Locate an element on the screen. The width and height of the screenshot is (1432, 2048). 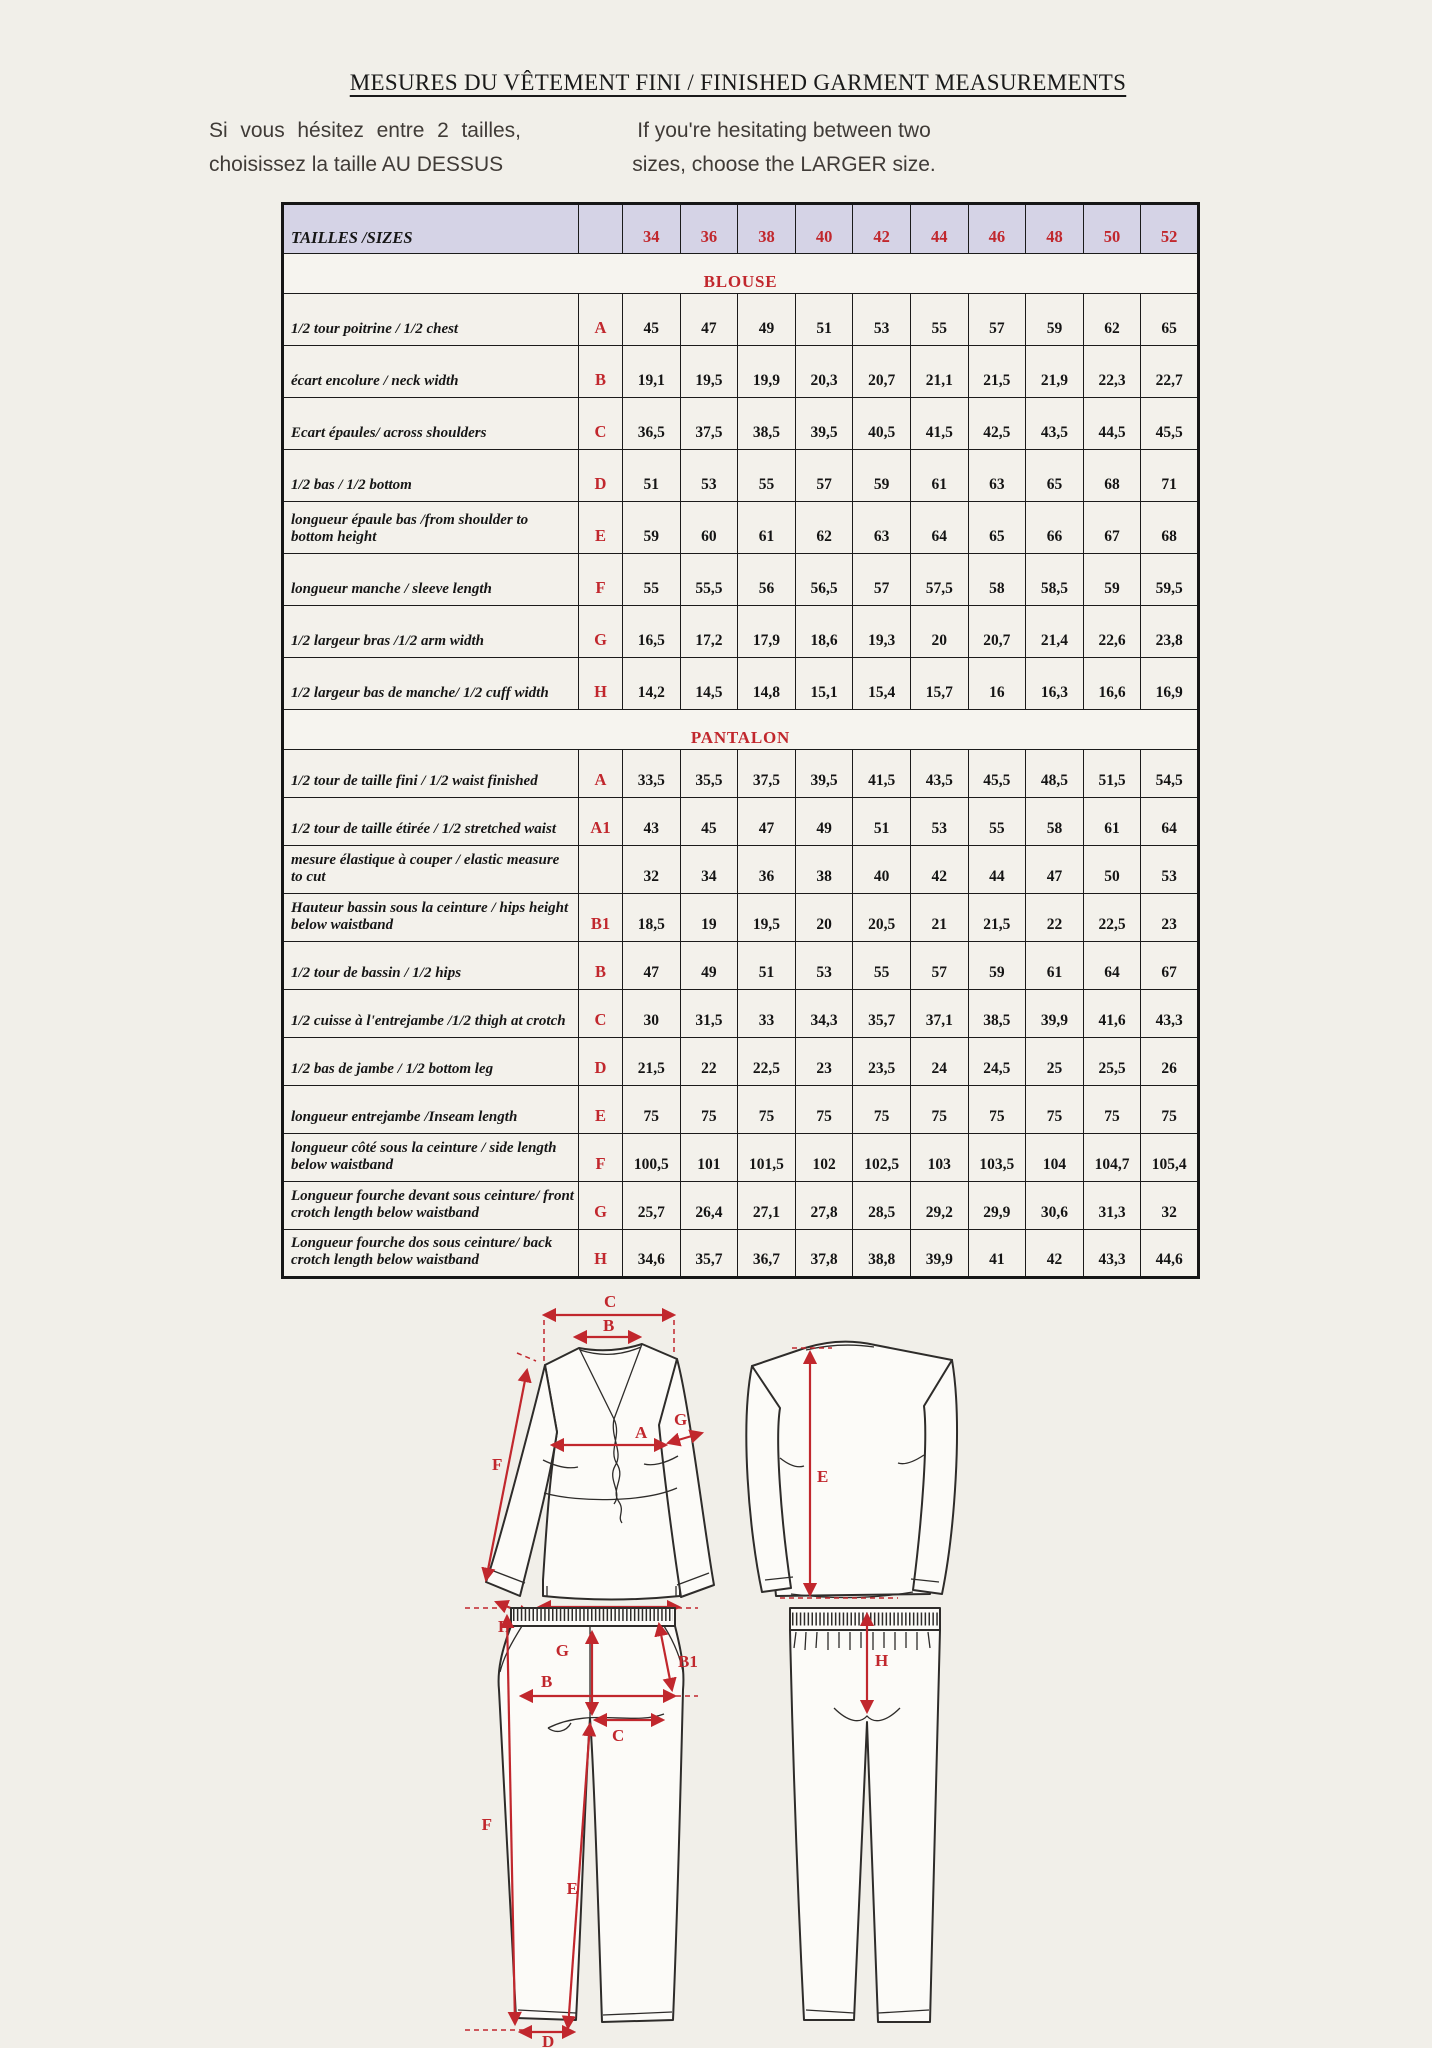
measure-value: 26 is located at coordinates (1169, 1061).